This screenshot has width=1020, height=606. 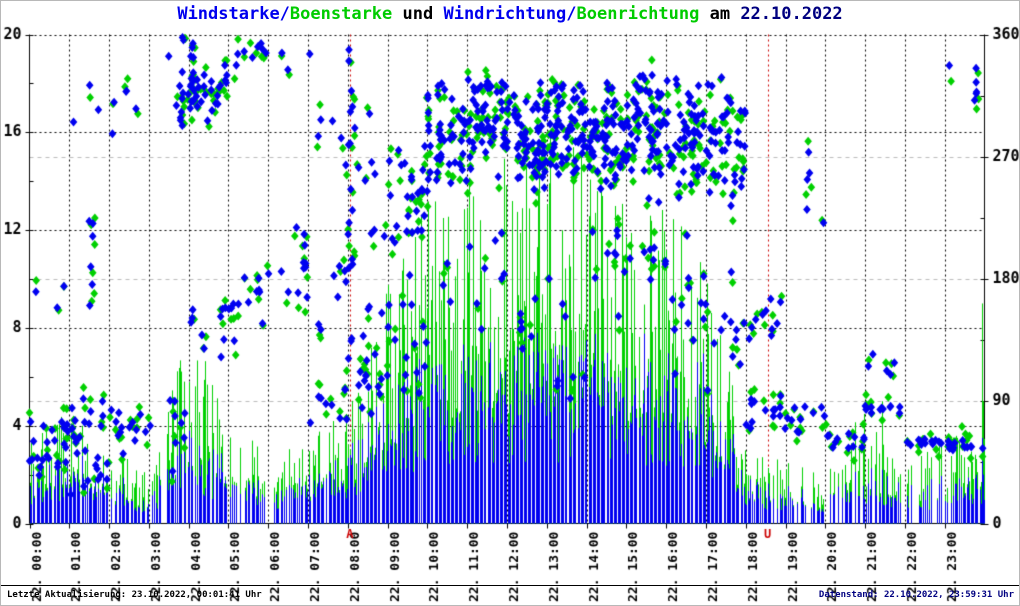 What do you see at coordinates (720, 14) in the screenshot?
I see `title-segment: am` at bounding box center [720, 14].